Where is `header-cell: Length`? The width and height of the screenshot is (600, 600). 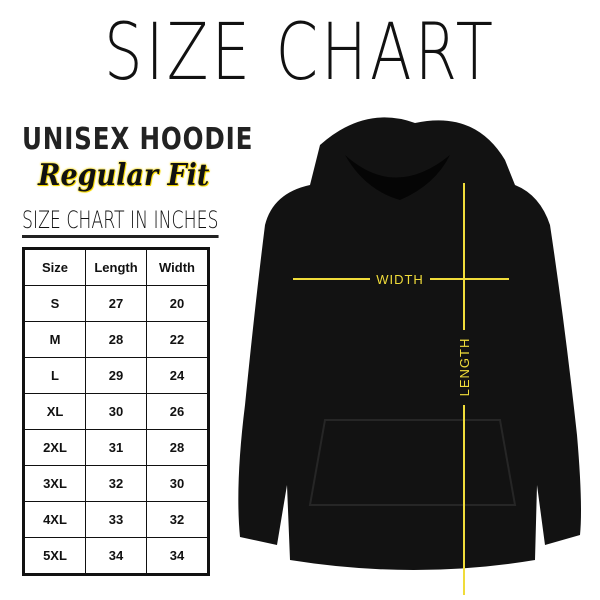 header-cell: Length is located at coordinates (116, 267).